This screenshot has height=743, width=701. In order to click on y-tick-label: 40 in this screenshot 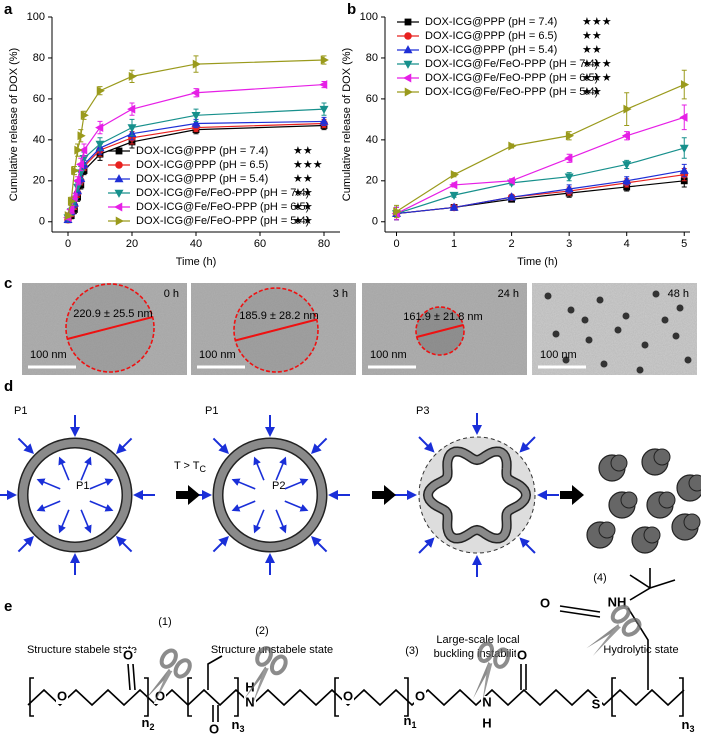, I will do `click(372, 140)`.